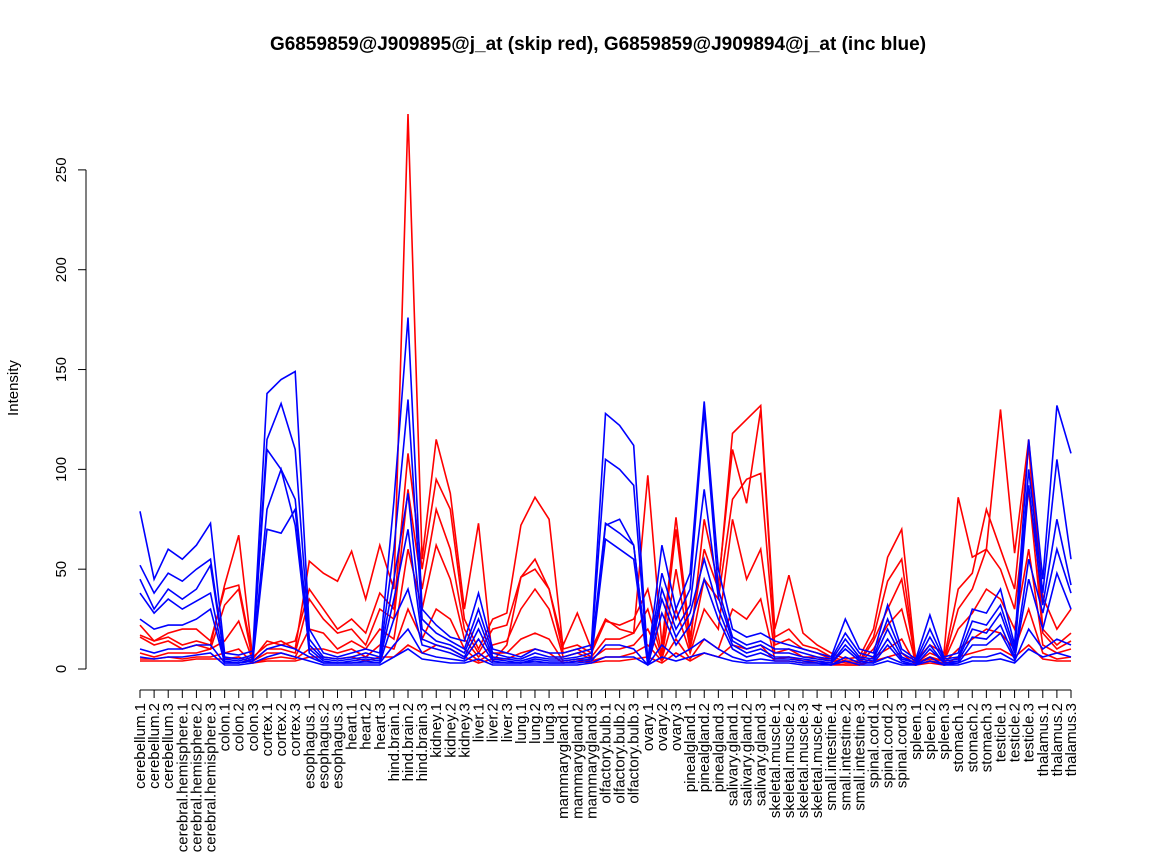 Image resolution: width=1152 pixels, height=864 pixels. I want to click on x-tick-label: cerebral.hemisphere.1, so click(182, 777).